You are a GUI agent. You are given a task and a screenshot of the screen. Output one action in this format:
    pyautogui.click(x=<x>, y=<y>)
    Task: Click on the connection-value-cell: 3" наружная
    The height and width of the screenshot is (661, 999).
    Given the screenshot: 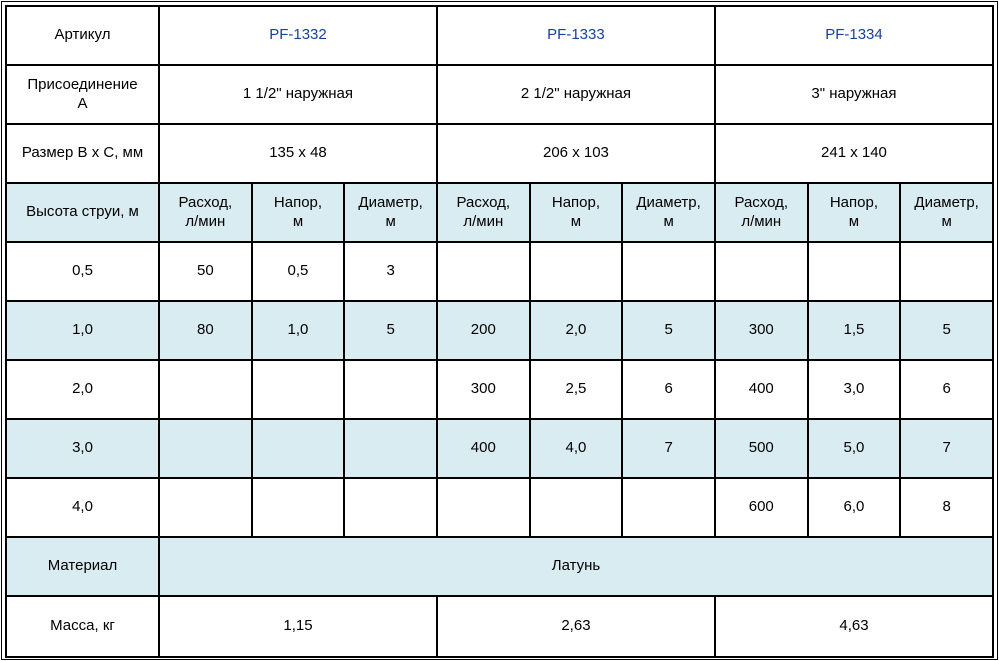 What is the action you would take?
    pyautogui.click(x=854, y=94)
    